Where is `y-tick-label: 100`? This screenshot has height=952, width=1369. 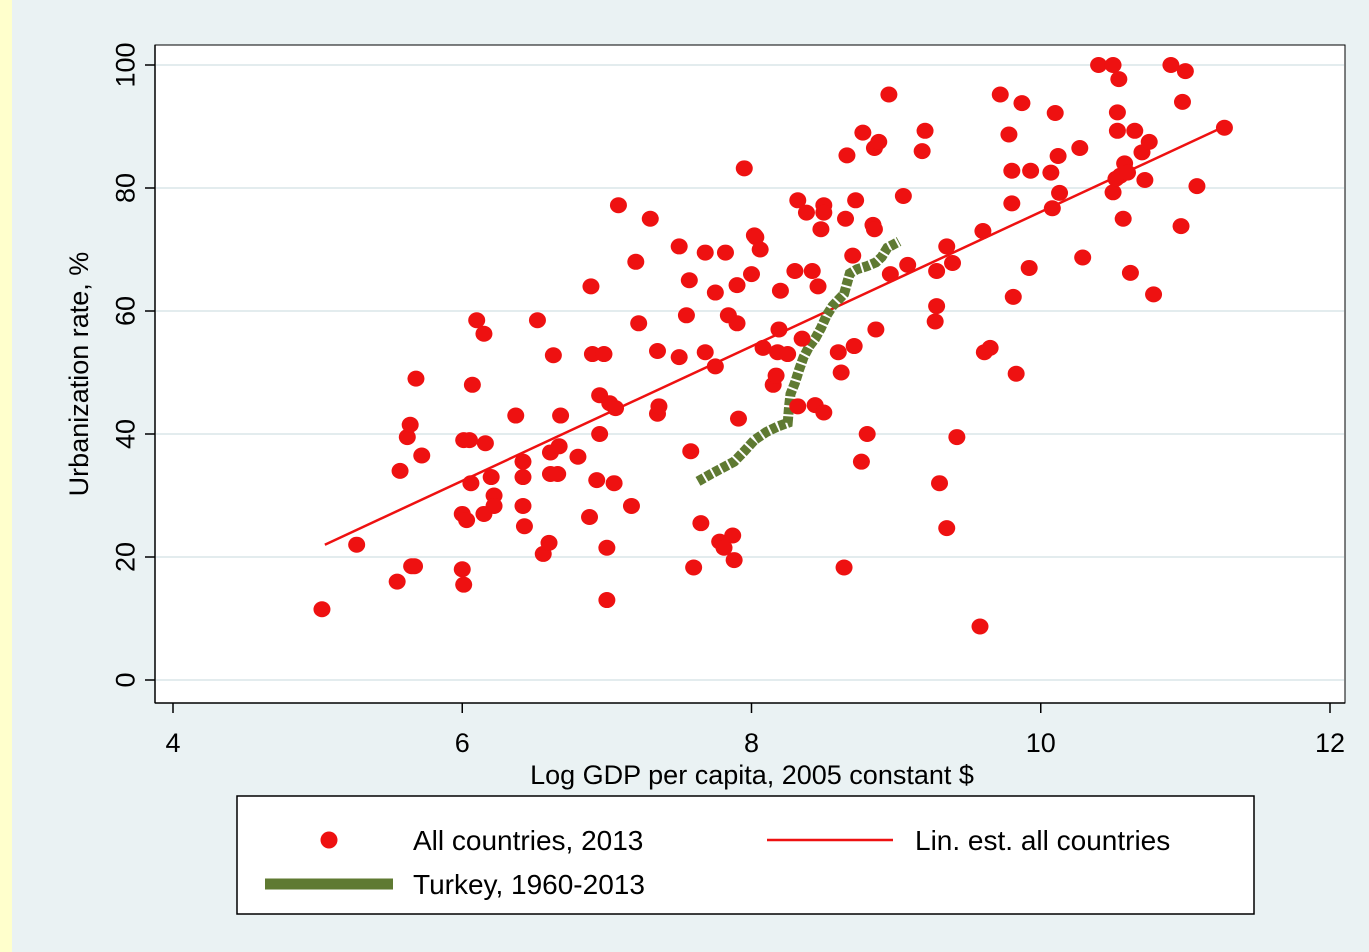 y-tick-label: 100 is located at coordinates (125, 64).